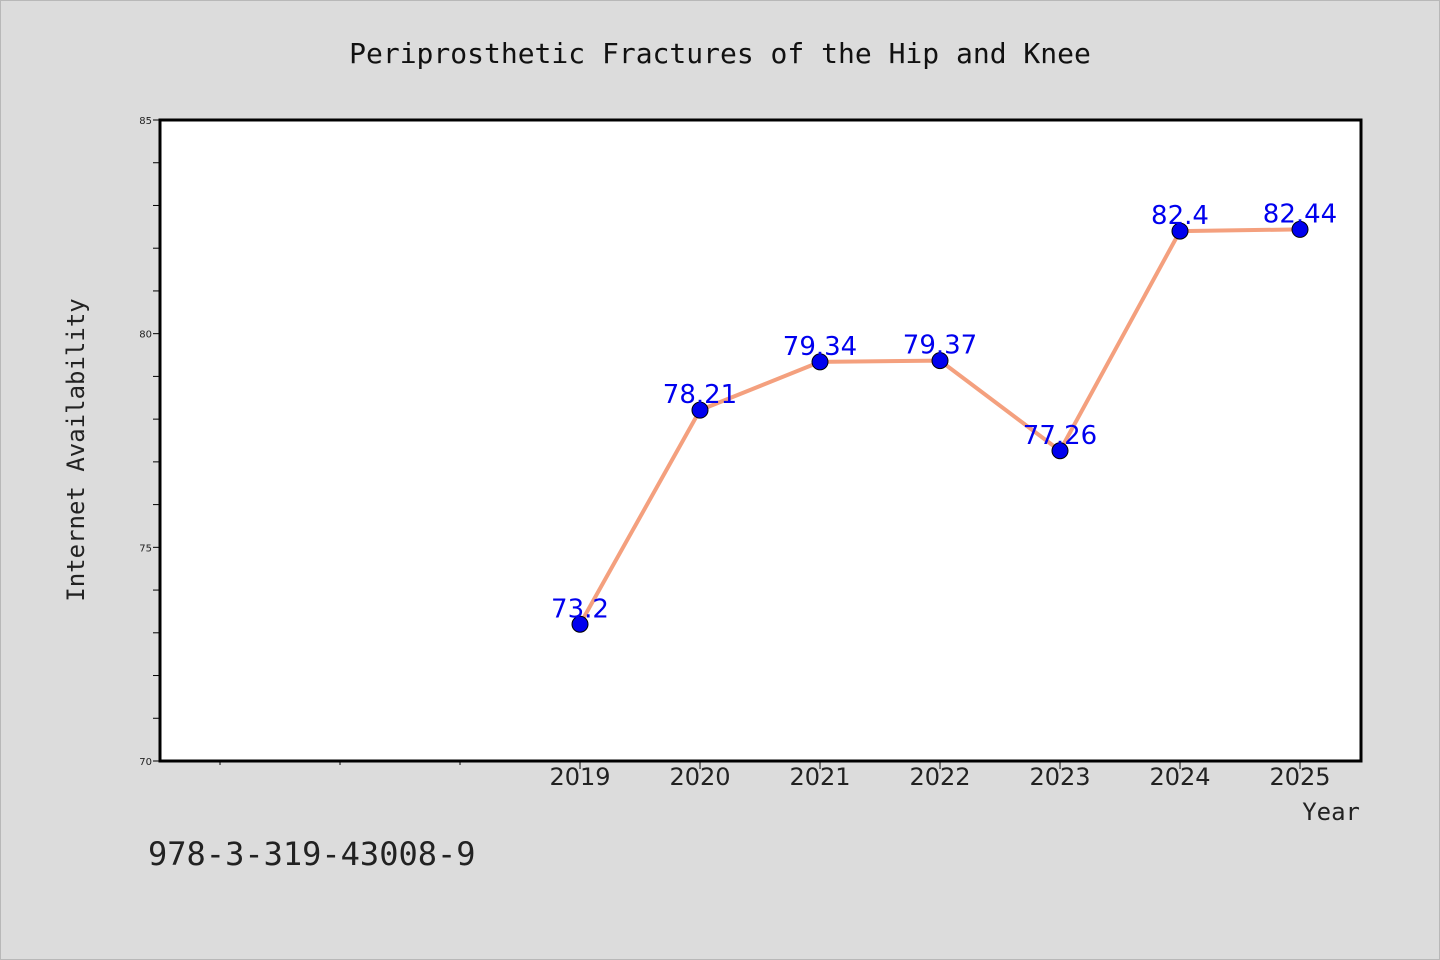  I want to click on x-axis-label: Year, so click(1331, 812).